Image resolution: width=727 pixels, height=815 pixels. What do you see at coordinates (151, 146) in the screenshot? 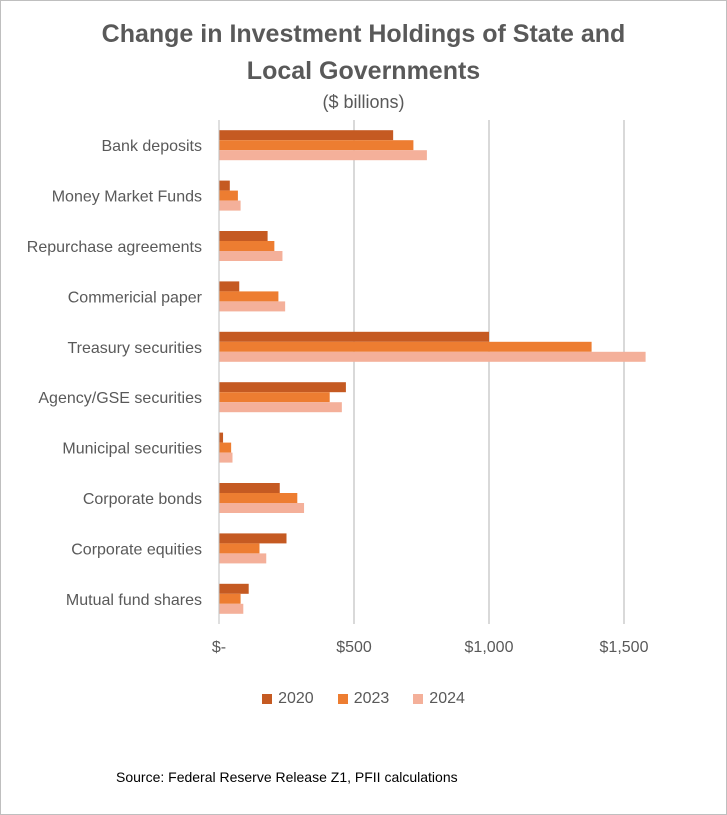
I see `category-label: Bank deposits` at bounding box center [151, 146].